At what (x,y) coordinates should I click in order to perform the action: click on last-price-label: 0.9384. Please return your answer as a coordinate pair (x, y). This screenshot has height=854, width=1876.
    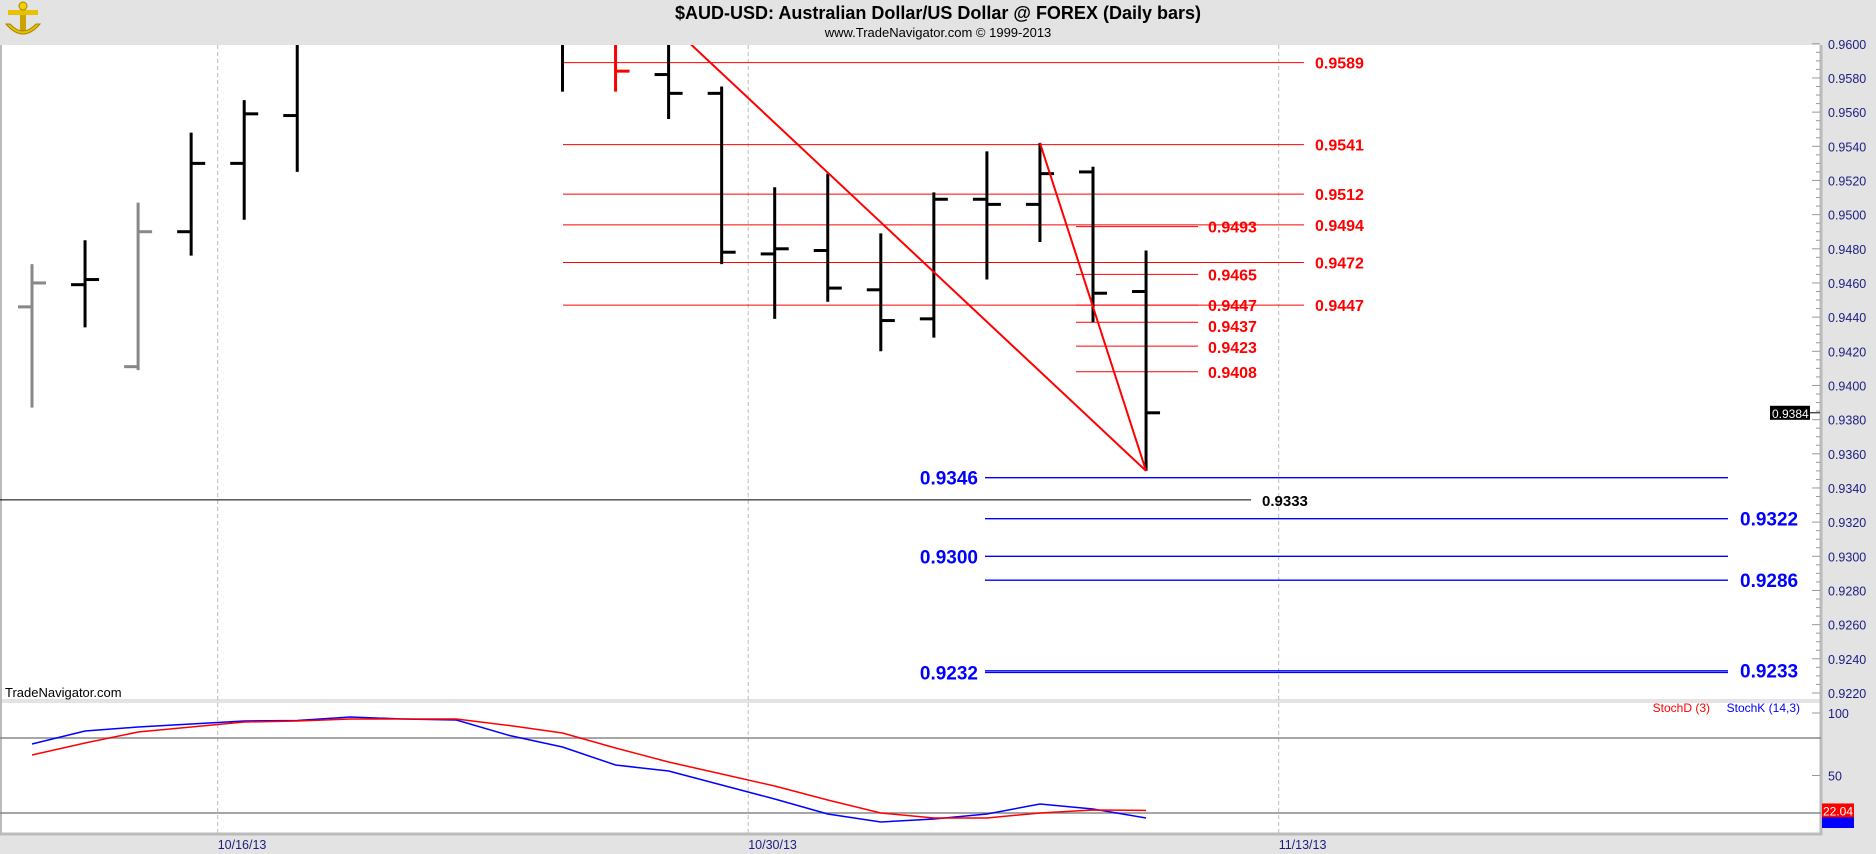
    Looking at the image, I should click on (1790, 414).